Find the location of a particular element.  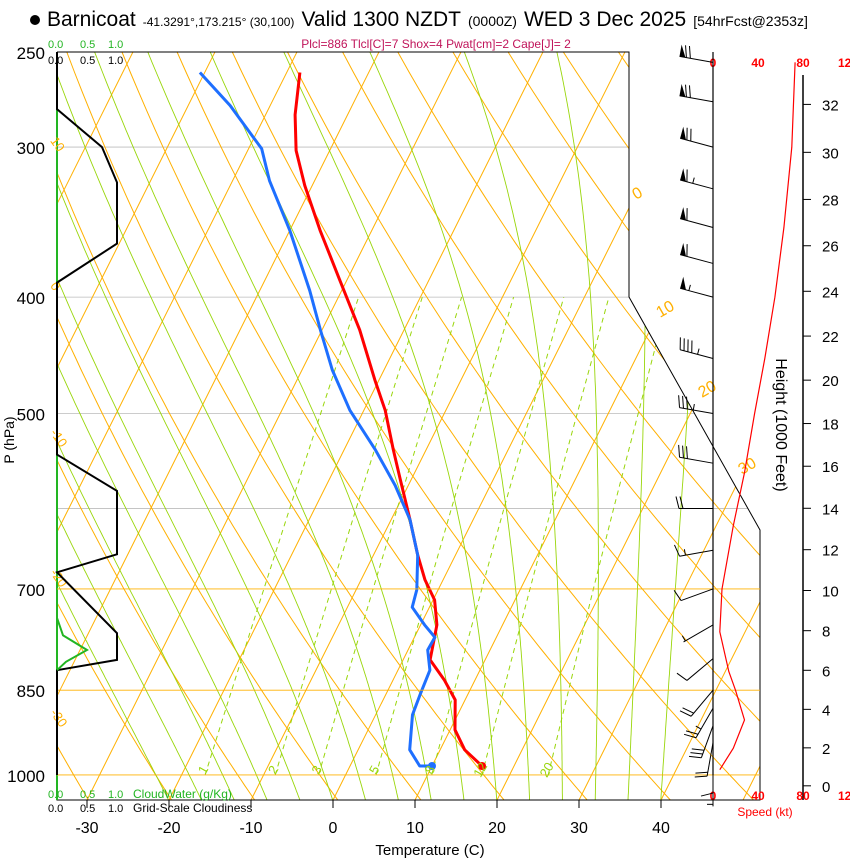

x-tick-label: -30 is located at coordinates (86, 828).